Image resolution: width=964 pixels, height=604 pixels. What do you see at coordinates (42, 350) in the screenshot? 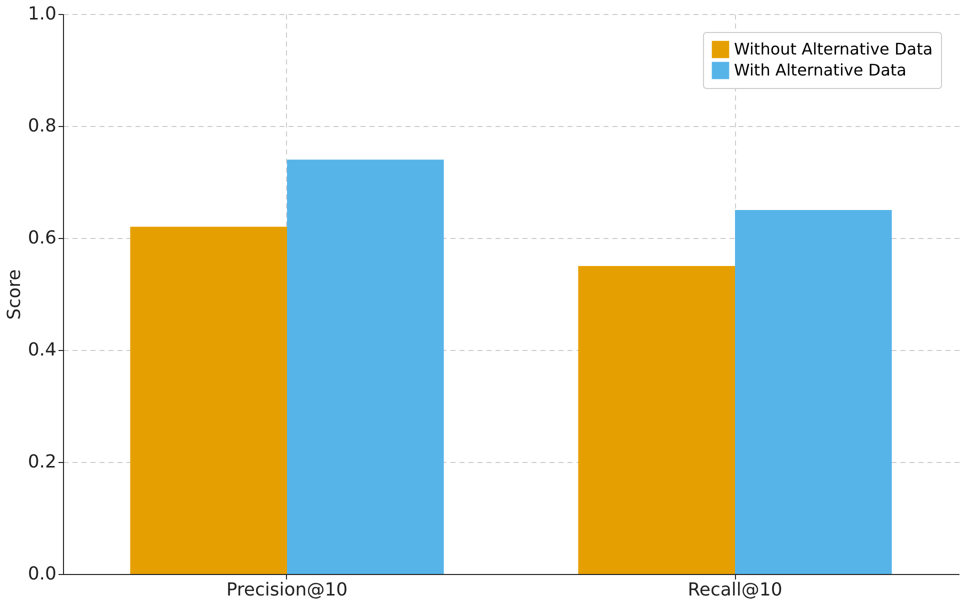
I see `y-tick-label: 0.4` at bounding box center [42, 350].